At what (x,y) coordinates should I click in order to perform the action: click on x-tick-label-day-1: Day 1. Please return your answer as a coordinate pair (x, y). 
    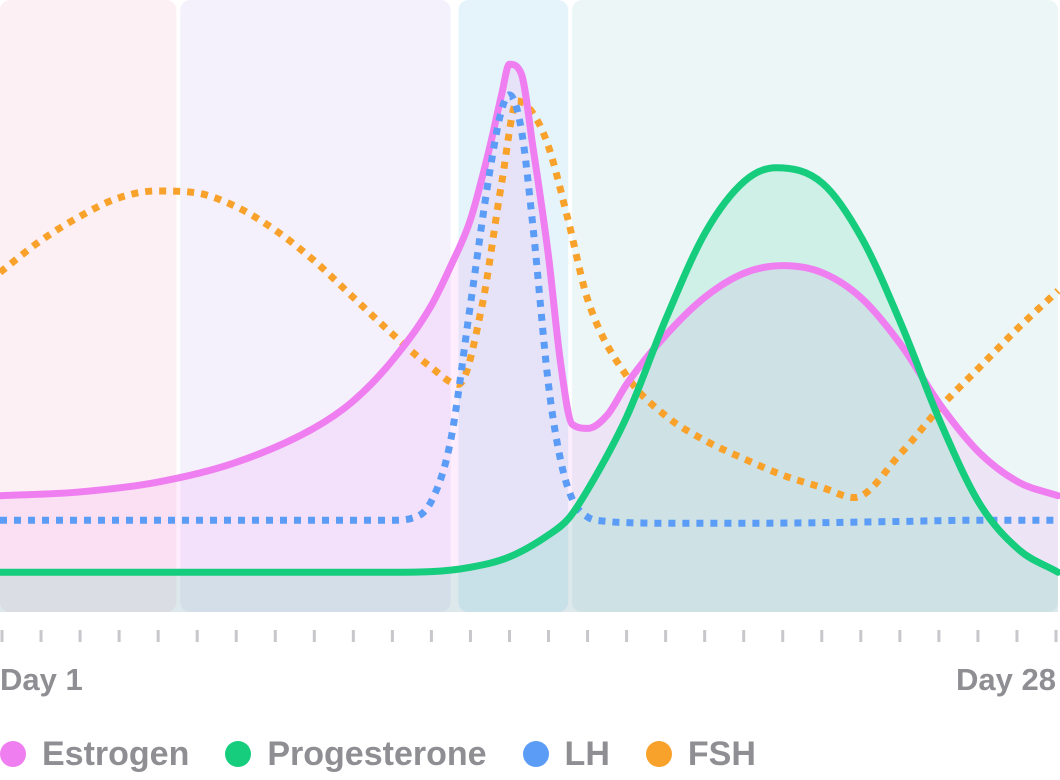
    Looking at the image, I should click on (41, 679).